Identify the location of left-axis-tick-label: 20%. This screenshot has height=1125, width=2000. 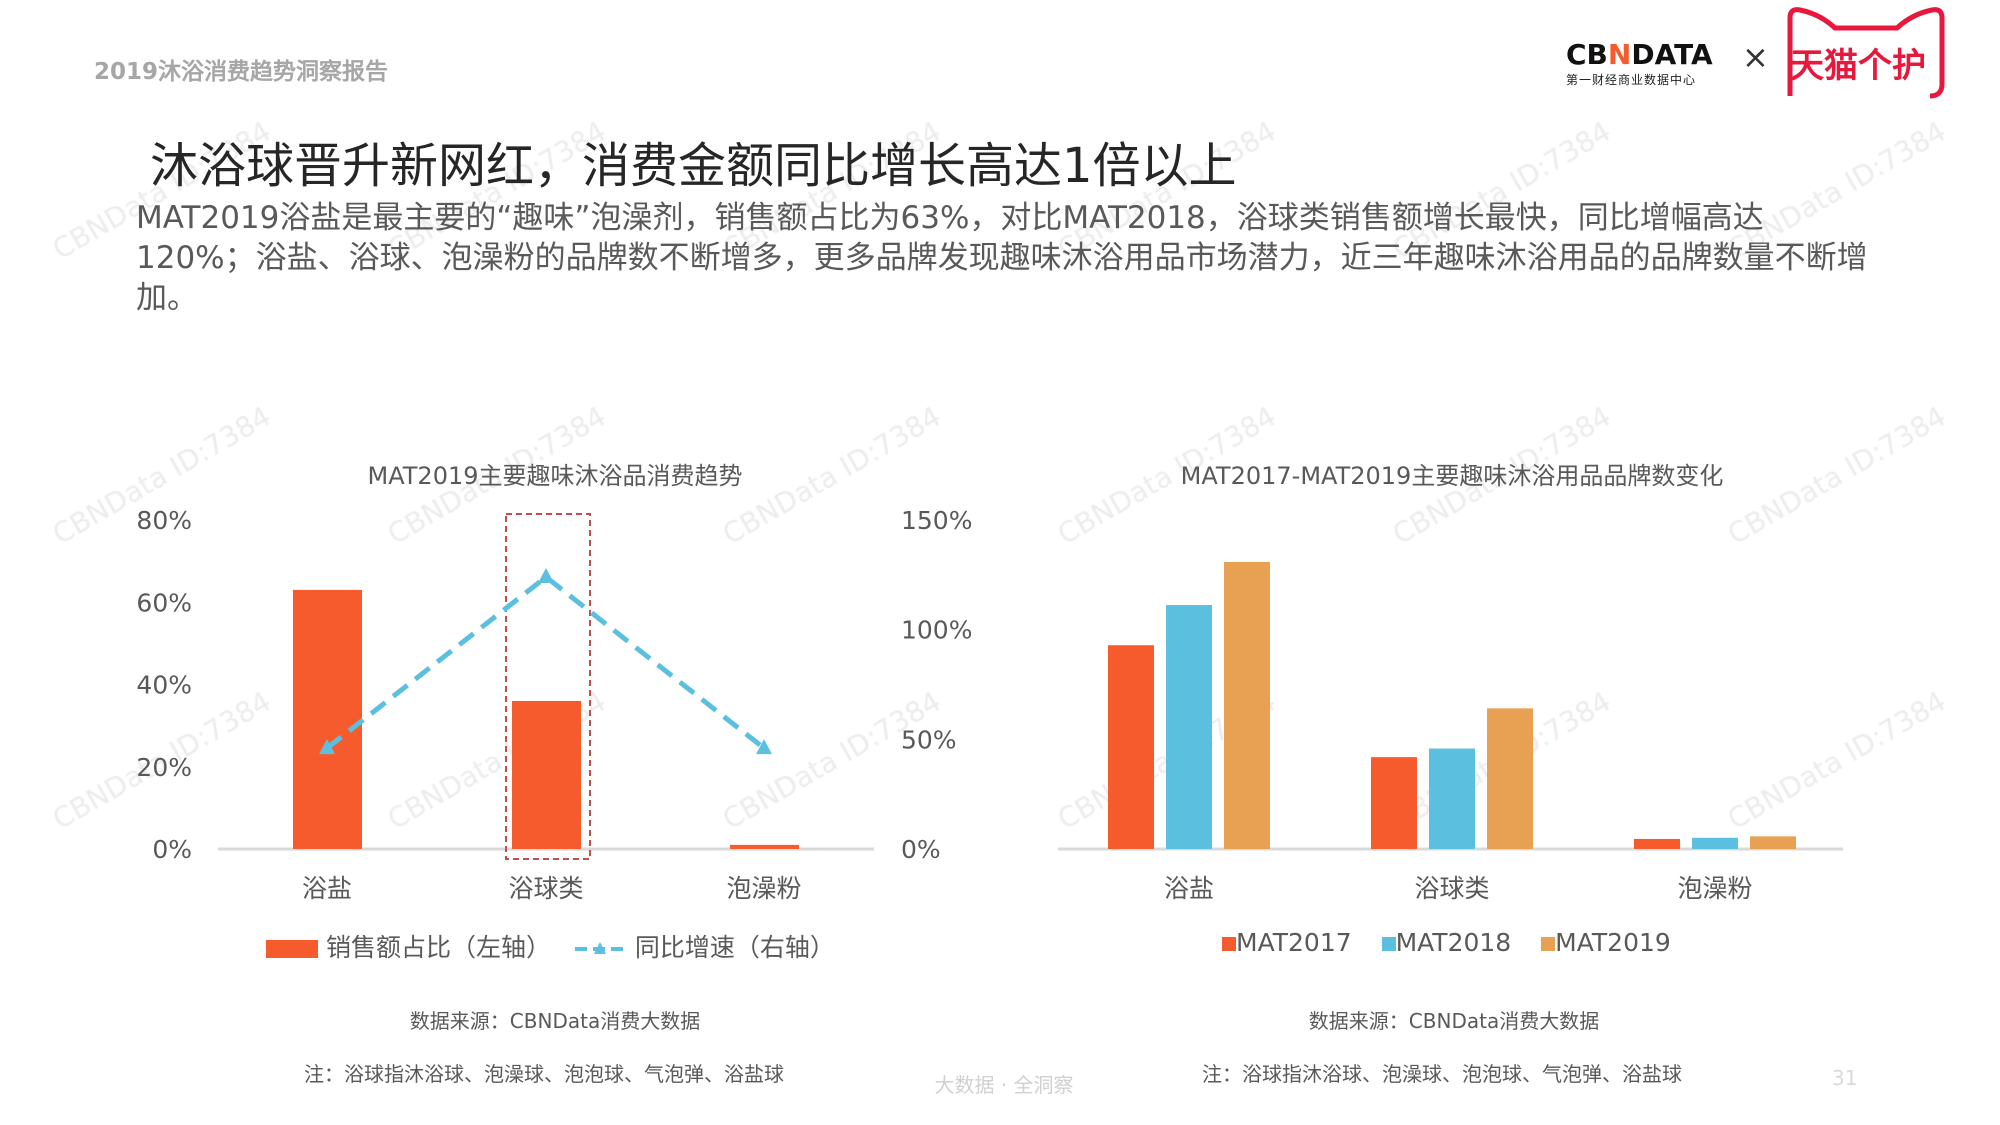
(164, 767).